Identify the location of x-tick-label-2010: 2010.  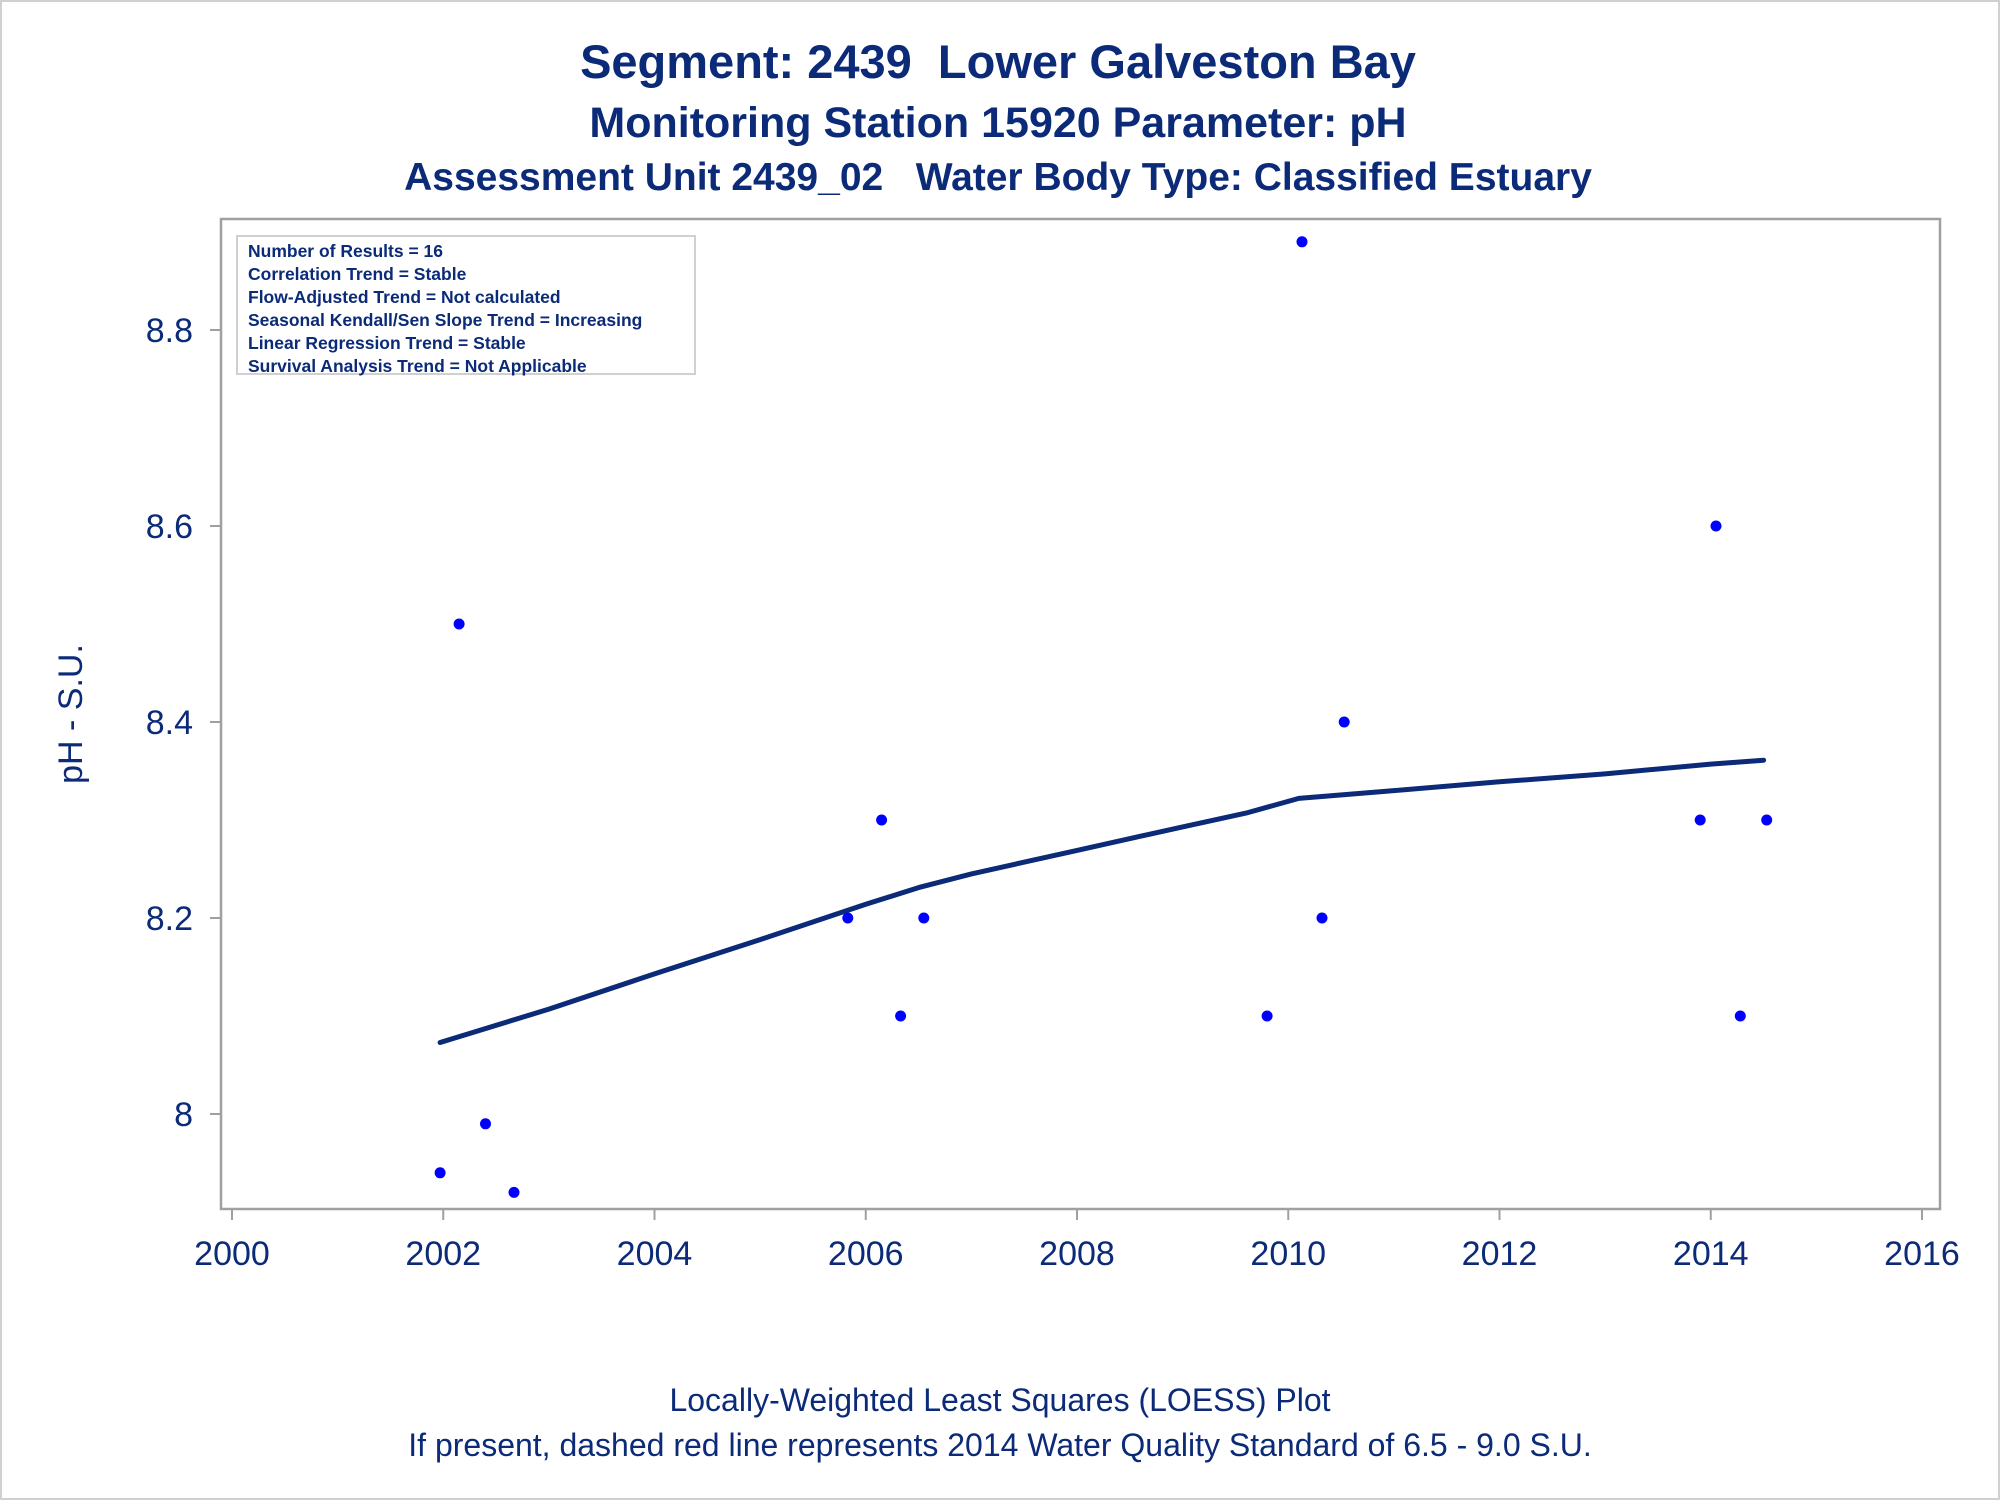
(1288, 1254).